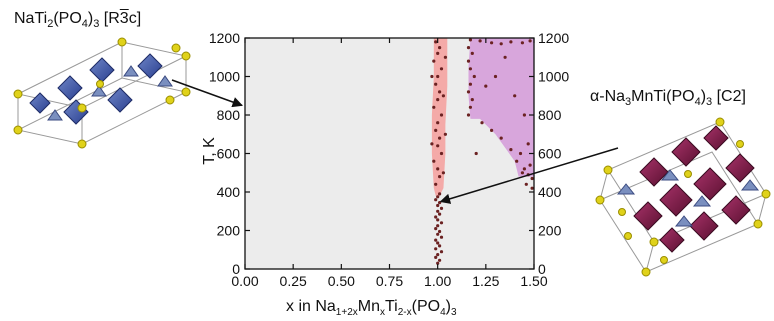  I want to click on y-tick-right-label-5: 1000, so click(553, 77).